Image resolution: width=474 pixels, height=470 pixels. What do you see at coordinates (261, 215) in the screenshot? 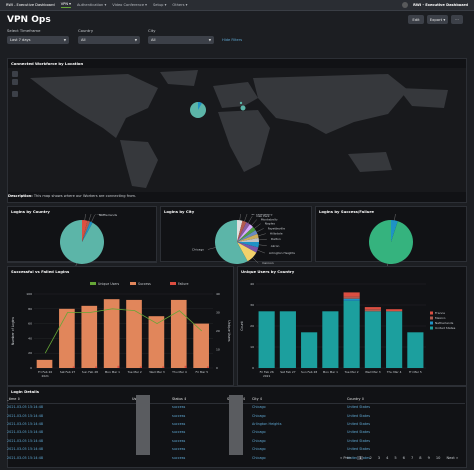
I see `pie-label: St. Petersburg` at bounding box center [261, 215].